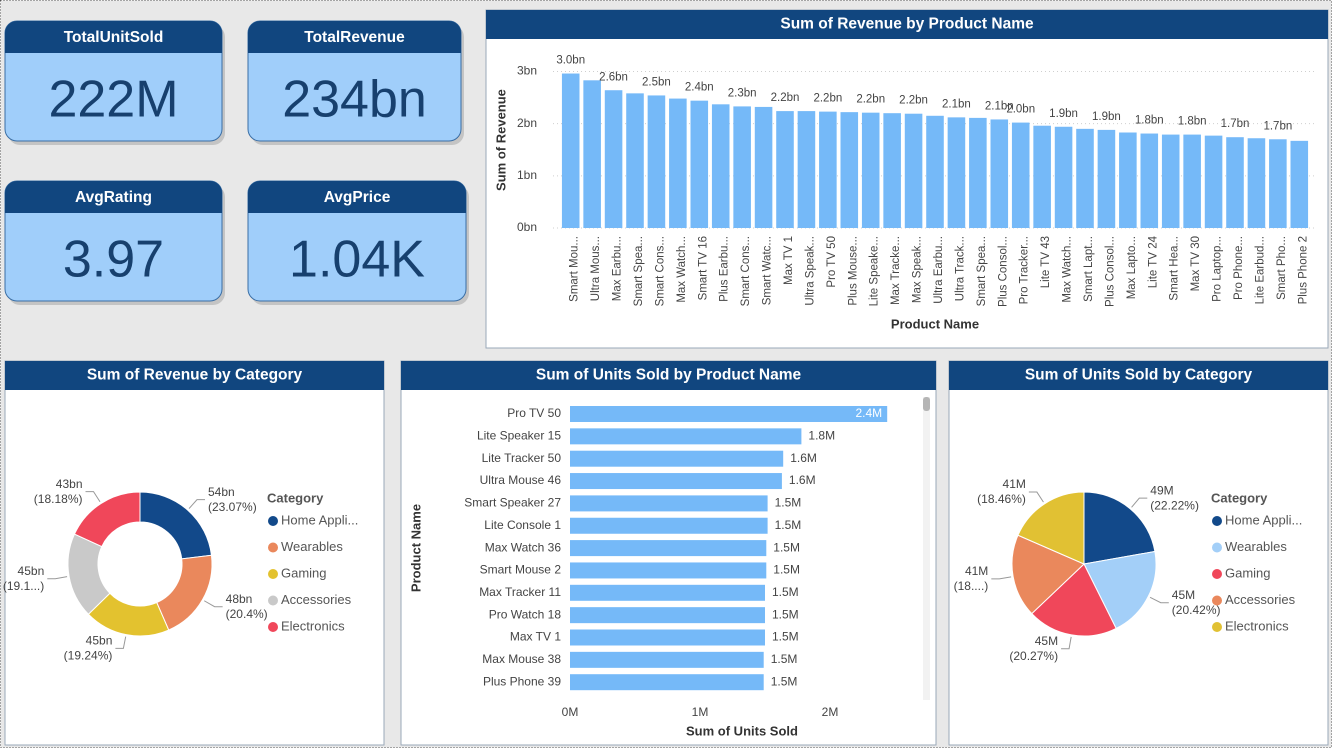 This screenshot has width=1332, height=748. I want to click on x-tick-label: Lite TV 43, so click(1046, 262).